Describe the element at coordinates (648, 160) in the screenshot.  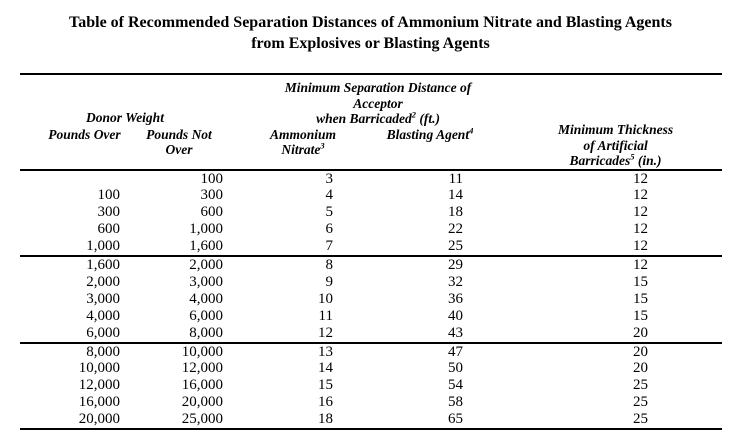
I see `header-thickness-line3-unit: (in.)` at that location.